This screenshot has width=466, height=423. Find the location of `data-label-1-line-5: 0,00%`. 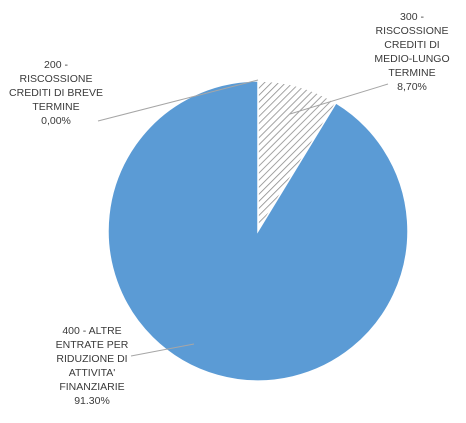

data-label-1-line-5: 0,00% is located at coordinates (56, 121).